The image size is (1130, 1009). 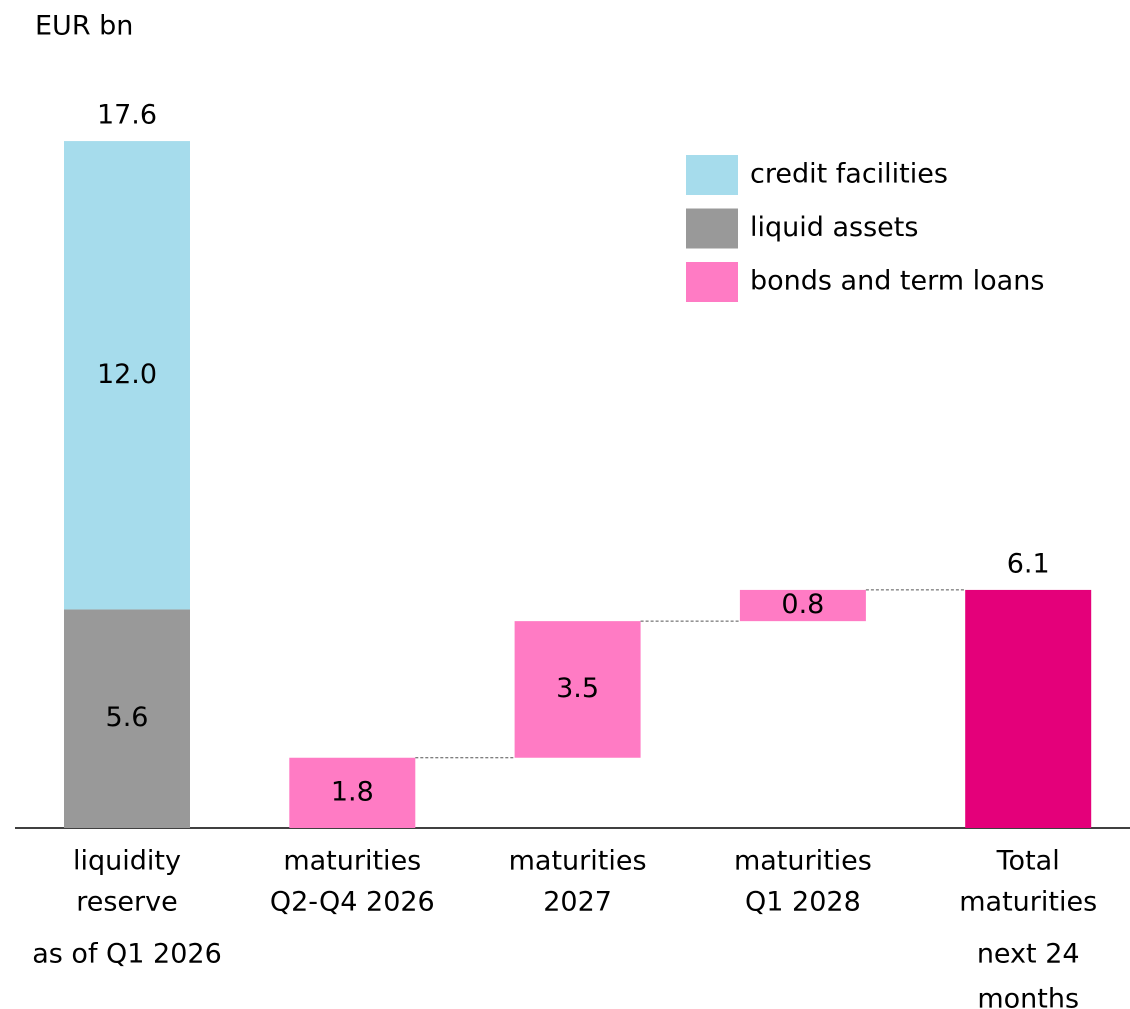 I want to click on legend-label: credit facilities, so click(x=849, y=174).